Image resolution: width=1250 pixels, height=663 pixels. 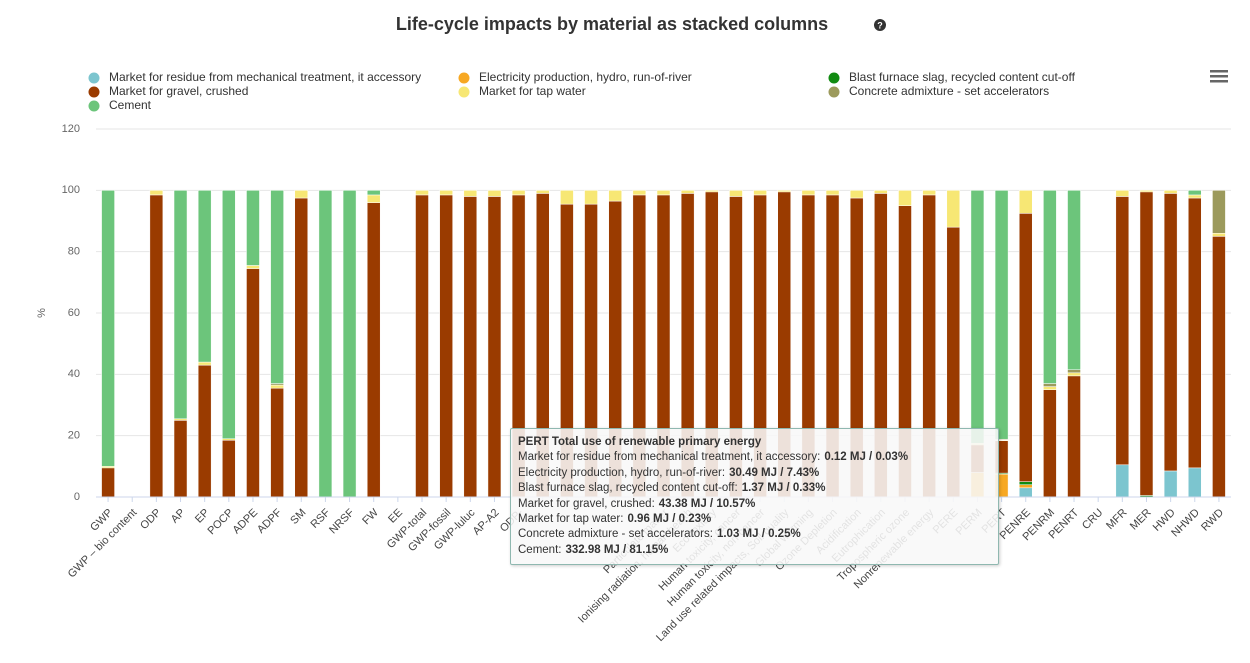 What do you see at coordinates (1212, 520) in the screenshot?
I see `x-tick-label: RWD` at bounding box center [1212, 520].